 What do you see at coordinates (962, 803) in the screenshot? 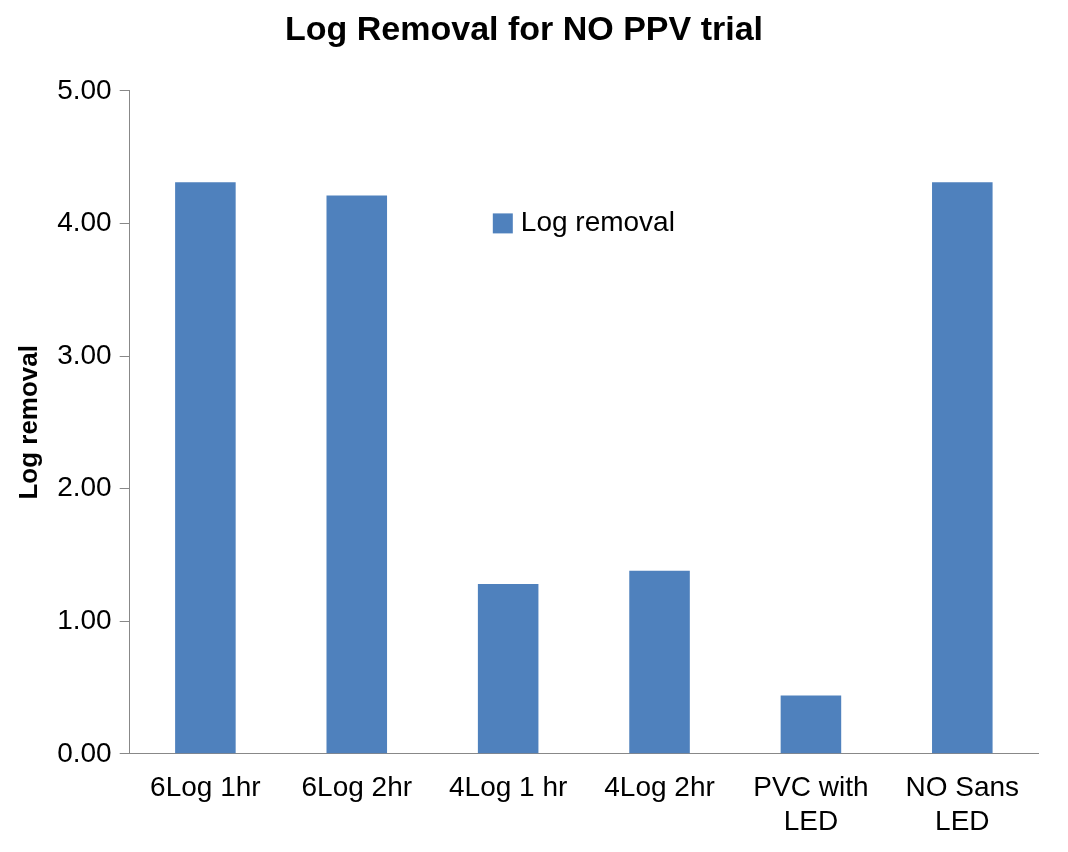
I see `x-tick-label: NO Sans LED` at bounding box center [962, 803].